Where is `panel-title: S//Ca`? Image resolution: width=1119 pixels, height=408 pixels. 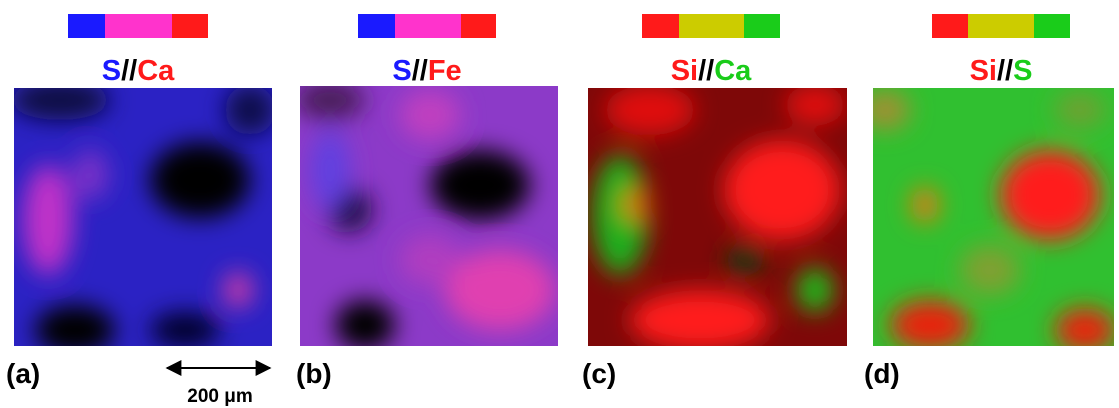 panel-title: S//Ca is located at coordinates (138, 71).